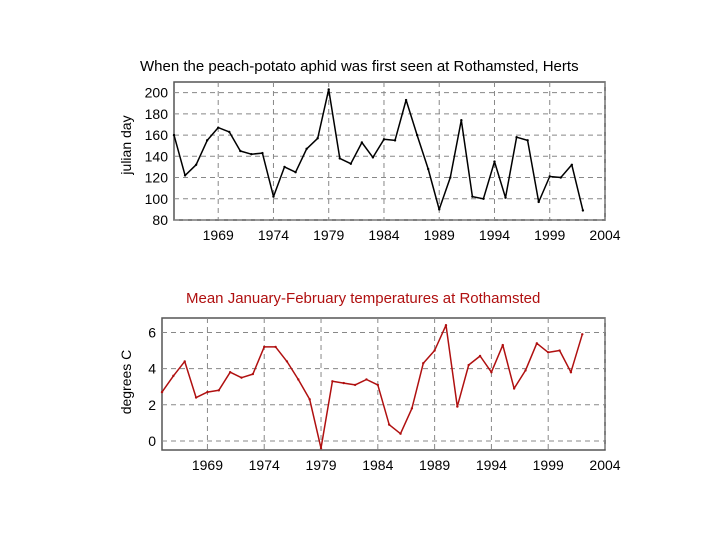  What do you see at coordinates (152, 369) in the screenshot?
I see `temperature-y-tick-label: 4` at bounding box center [152, 369].